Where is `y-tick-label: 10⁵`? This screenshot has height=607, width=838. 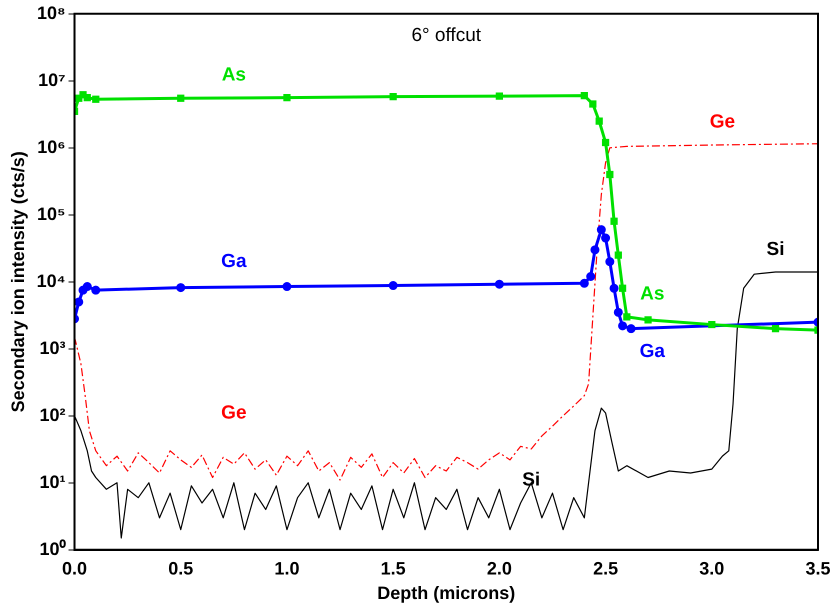 y-tick-label: 10⁵ is located at coordinates (51, 214).